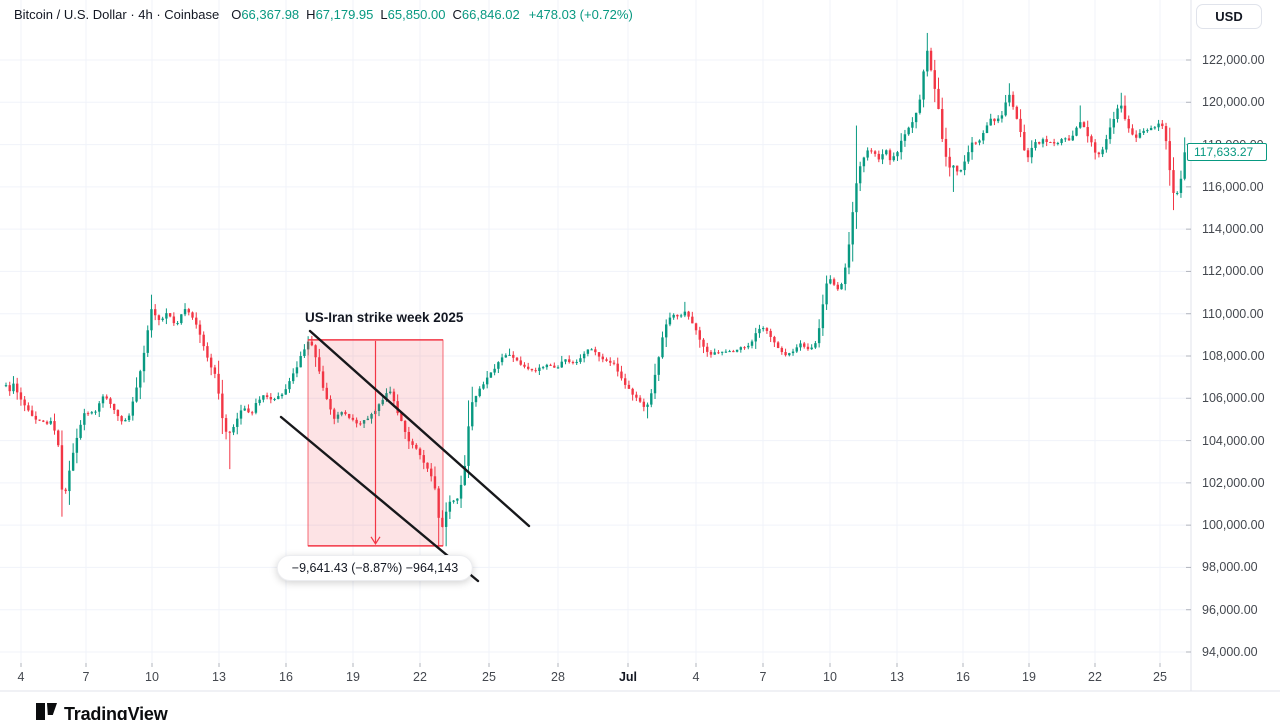 The width and height of the screenshot is (1280, 720). I want to click on annotation-text-us-iran: US-Iran strike week 2025, so click(384, 317).